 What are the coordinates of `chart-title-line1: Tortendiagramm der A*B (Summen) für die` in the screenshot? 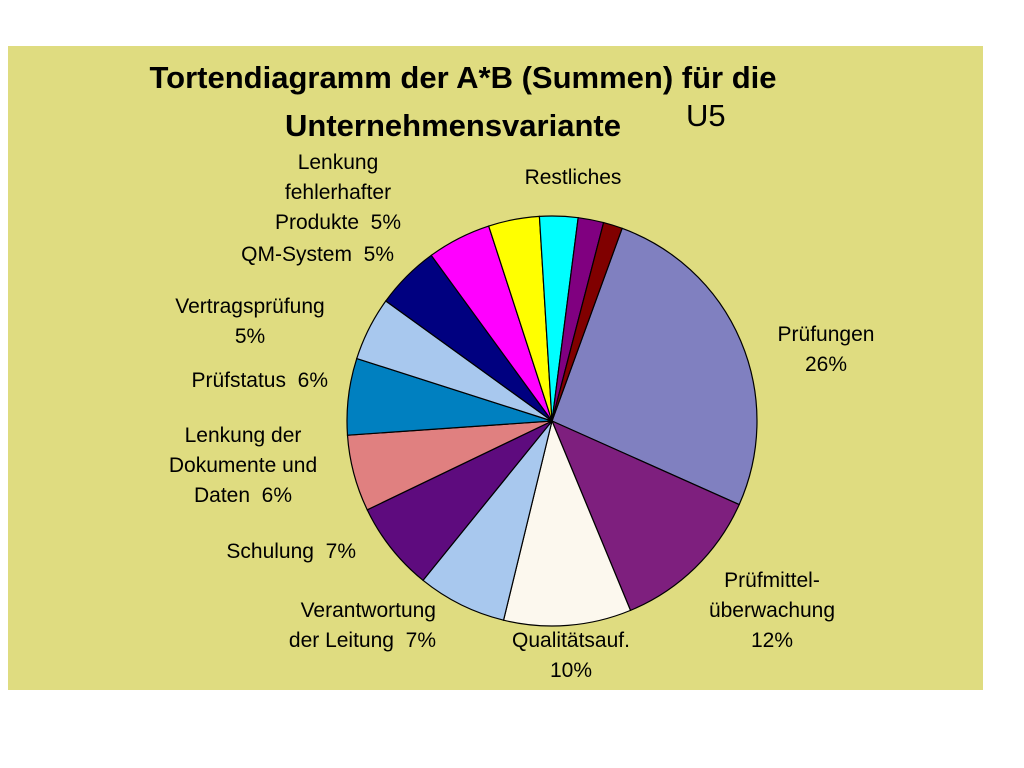 It's located at (463, 77).